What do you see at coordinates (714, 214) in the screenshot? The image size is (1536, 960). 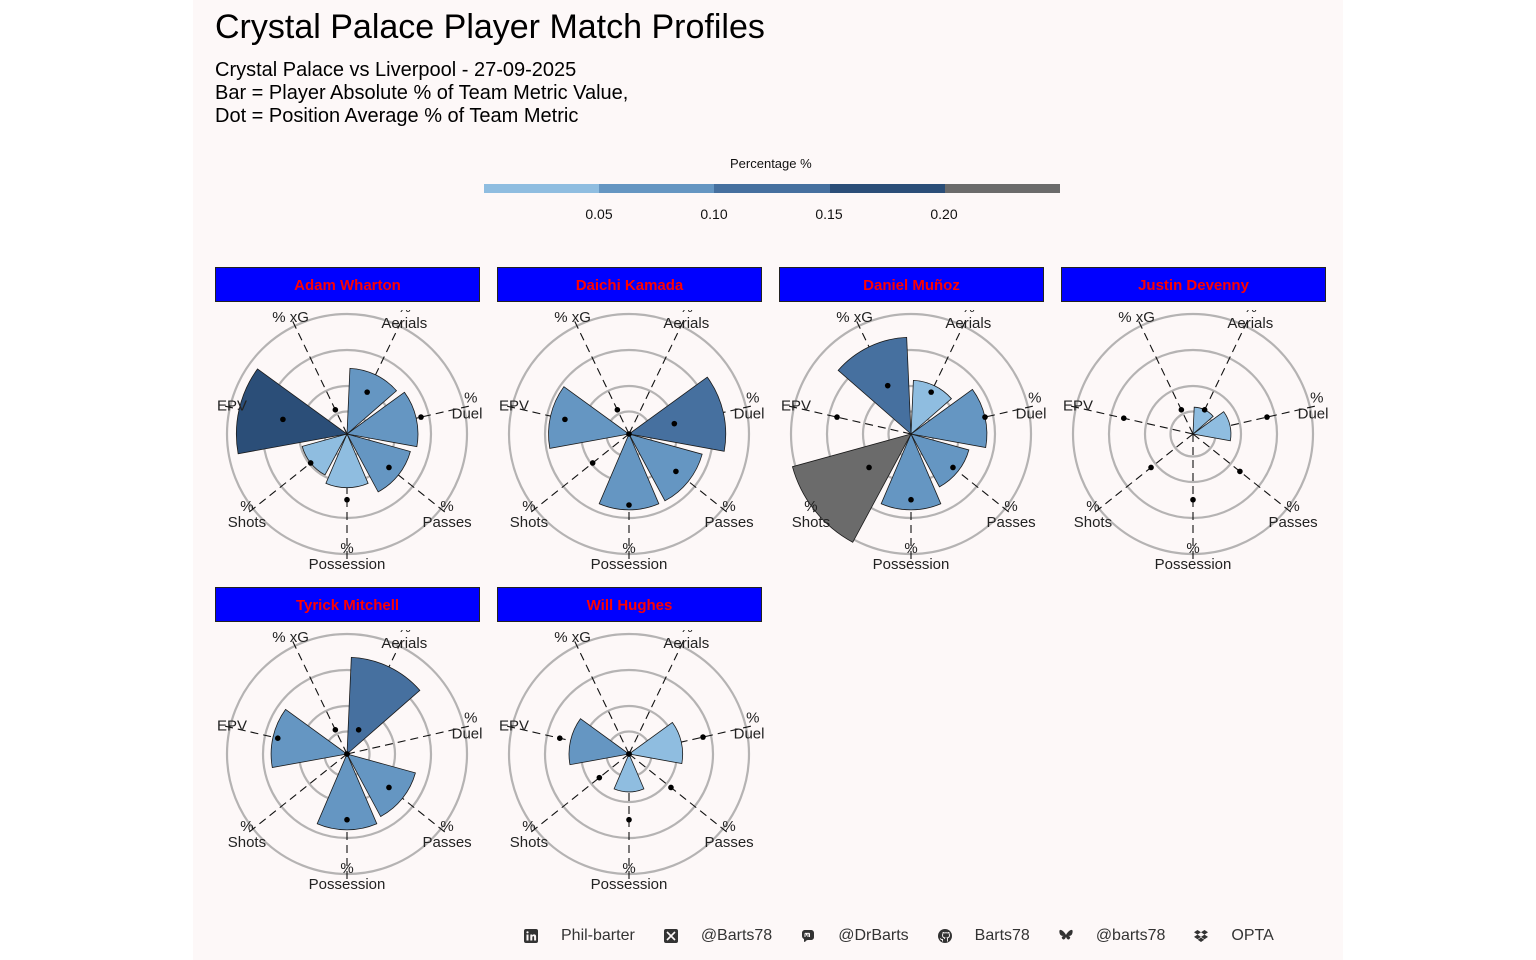 I see `legend-tick-label: 0.10` at bounding box center [714, 214].